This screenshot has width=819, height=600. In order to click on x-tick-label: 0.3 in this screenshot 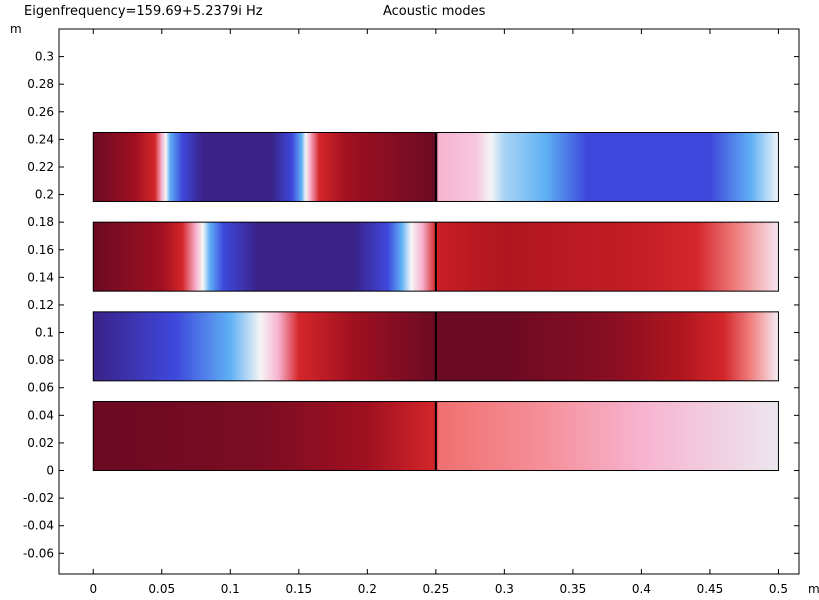, I will do `click(504, 589)`.